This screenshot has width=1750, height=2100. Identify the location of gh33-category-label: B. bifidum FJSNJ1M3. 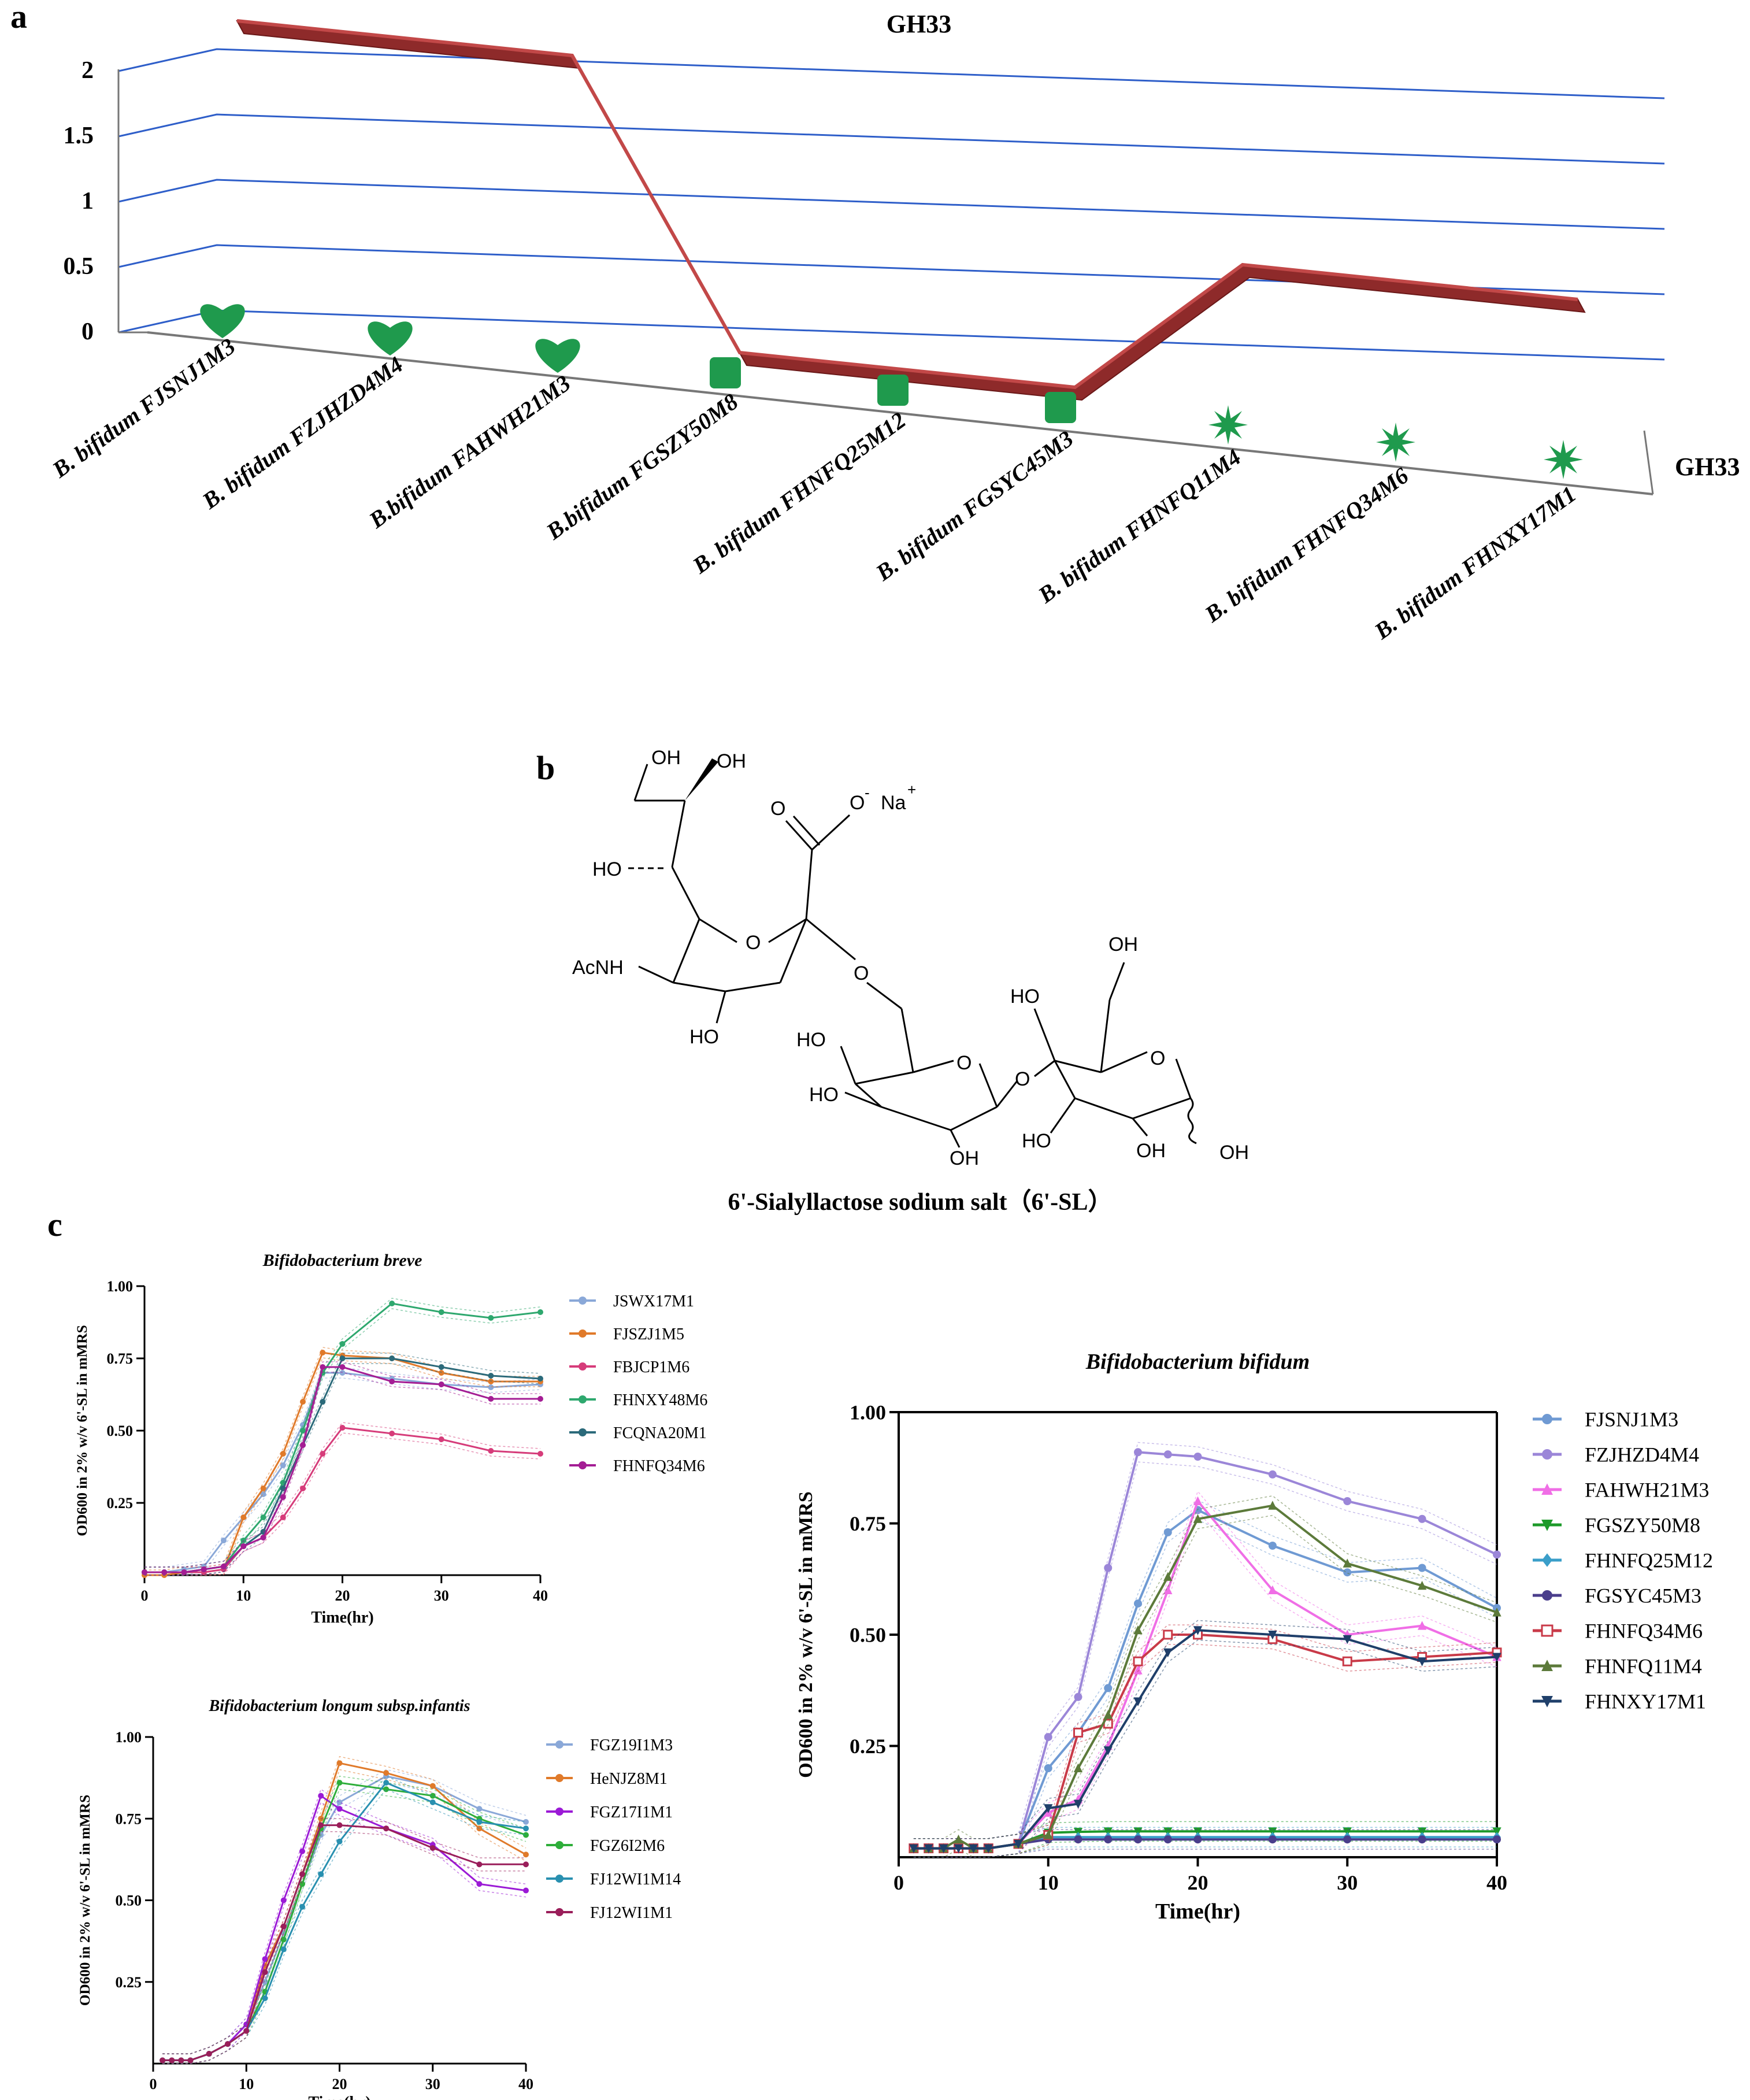
(143, 408).